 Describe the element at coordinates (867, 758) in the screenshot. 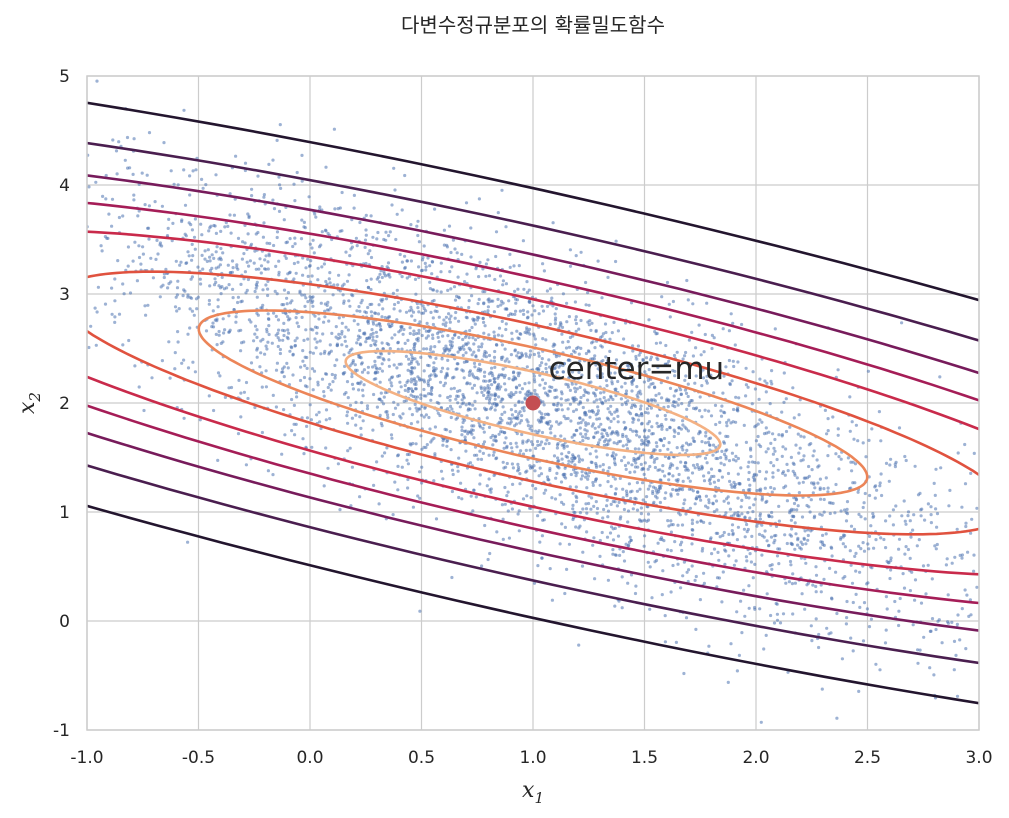

I see `x-tick-label: 2.5` at that location.